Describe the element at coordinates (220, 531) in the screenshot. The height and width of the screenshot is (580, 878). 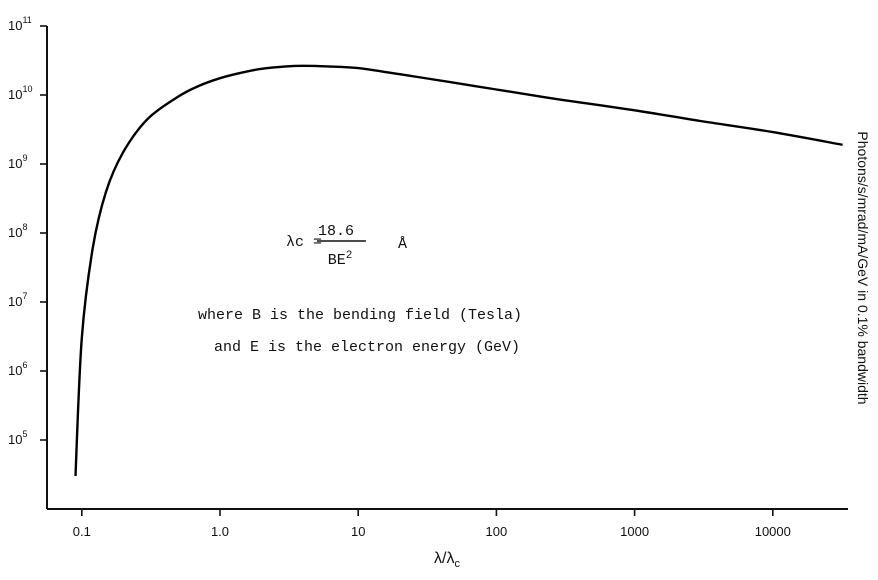
I see `x-tick-label-1: 1.0` at that location.